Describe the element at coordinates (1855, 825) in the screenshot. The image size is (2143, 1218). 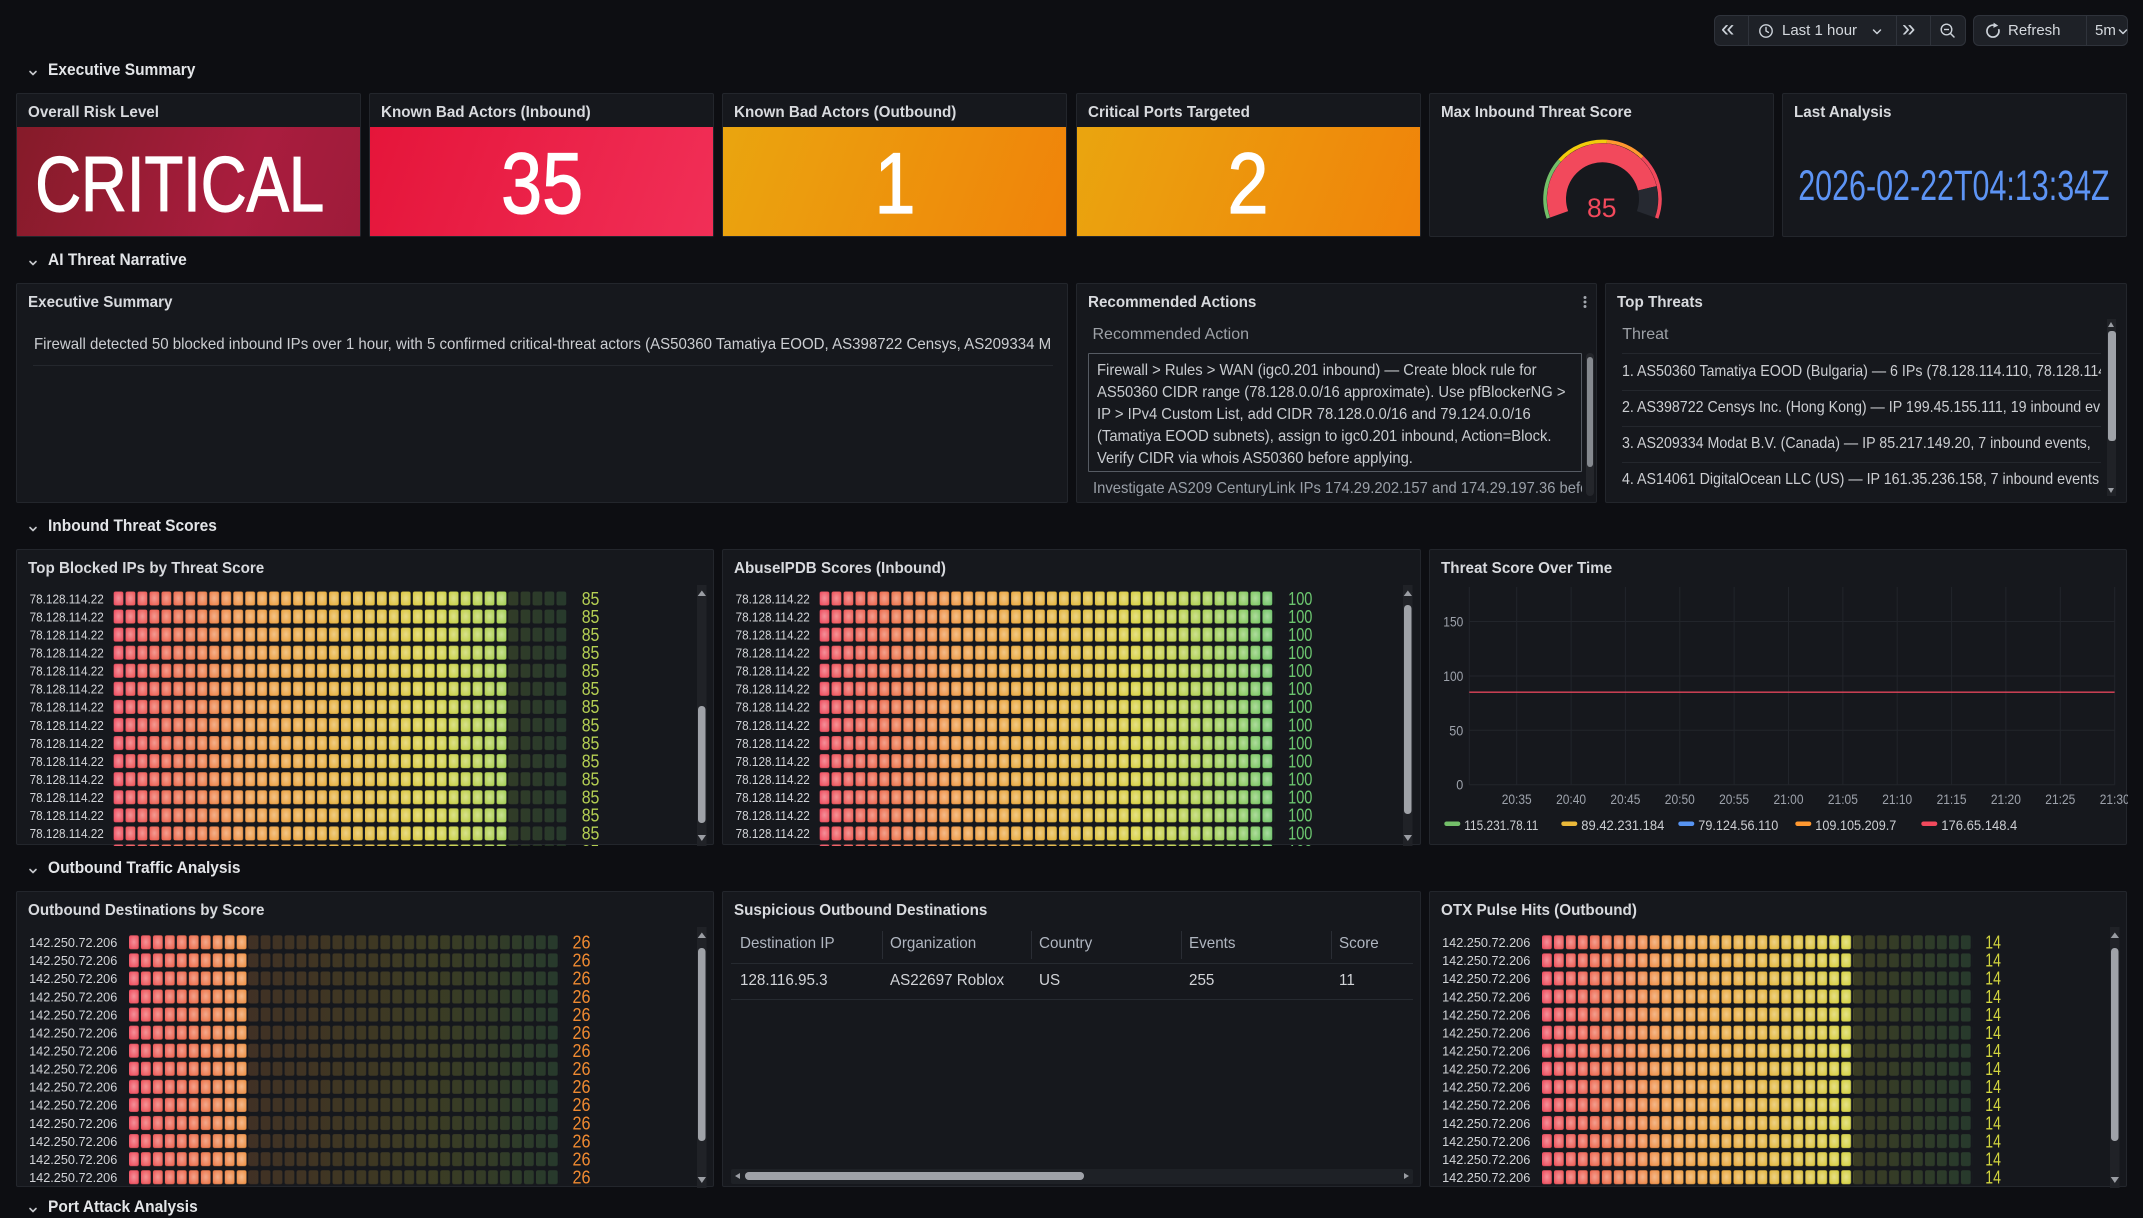
I see `svg-text: 109.105.209.7` at that location.